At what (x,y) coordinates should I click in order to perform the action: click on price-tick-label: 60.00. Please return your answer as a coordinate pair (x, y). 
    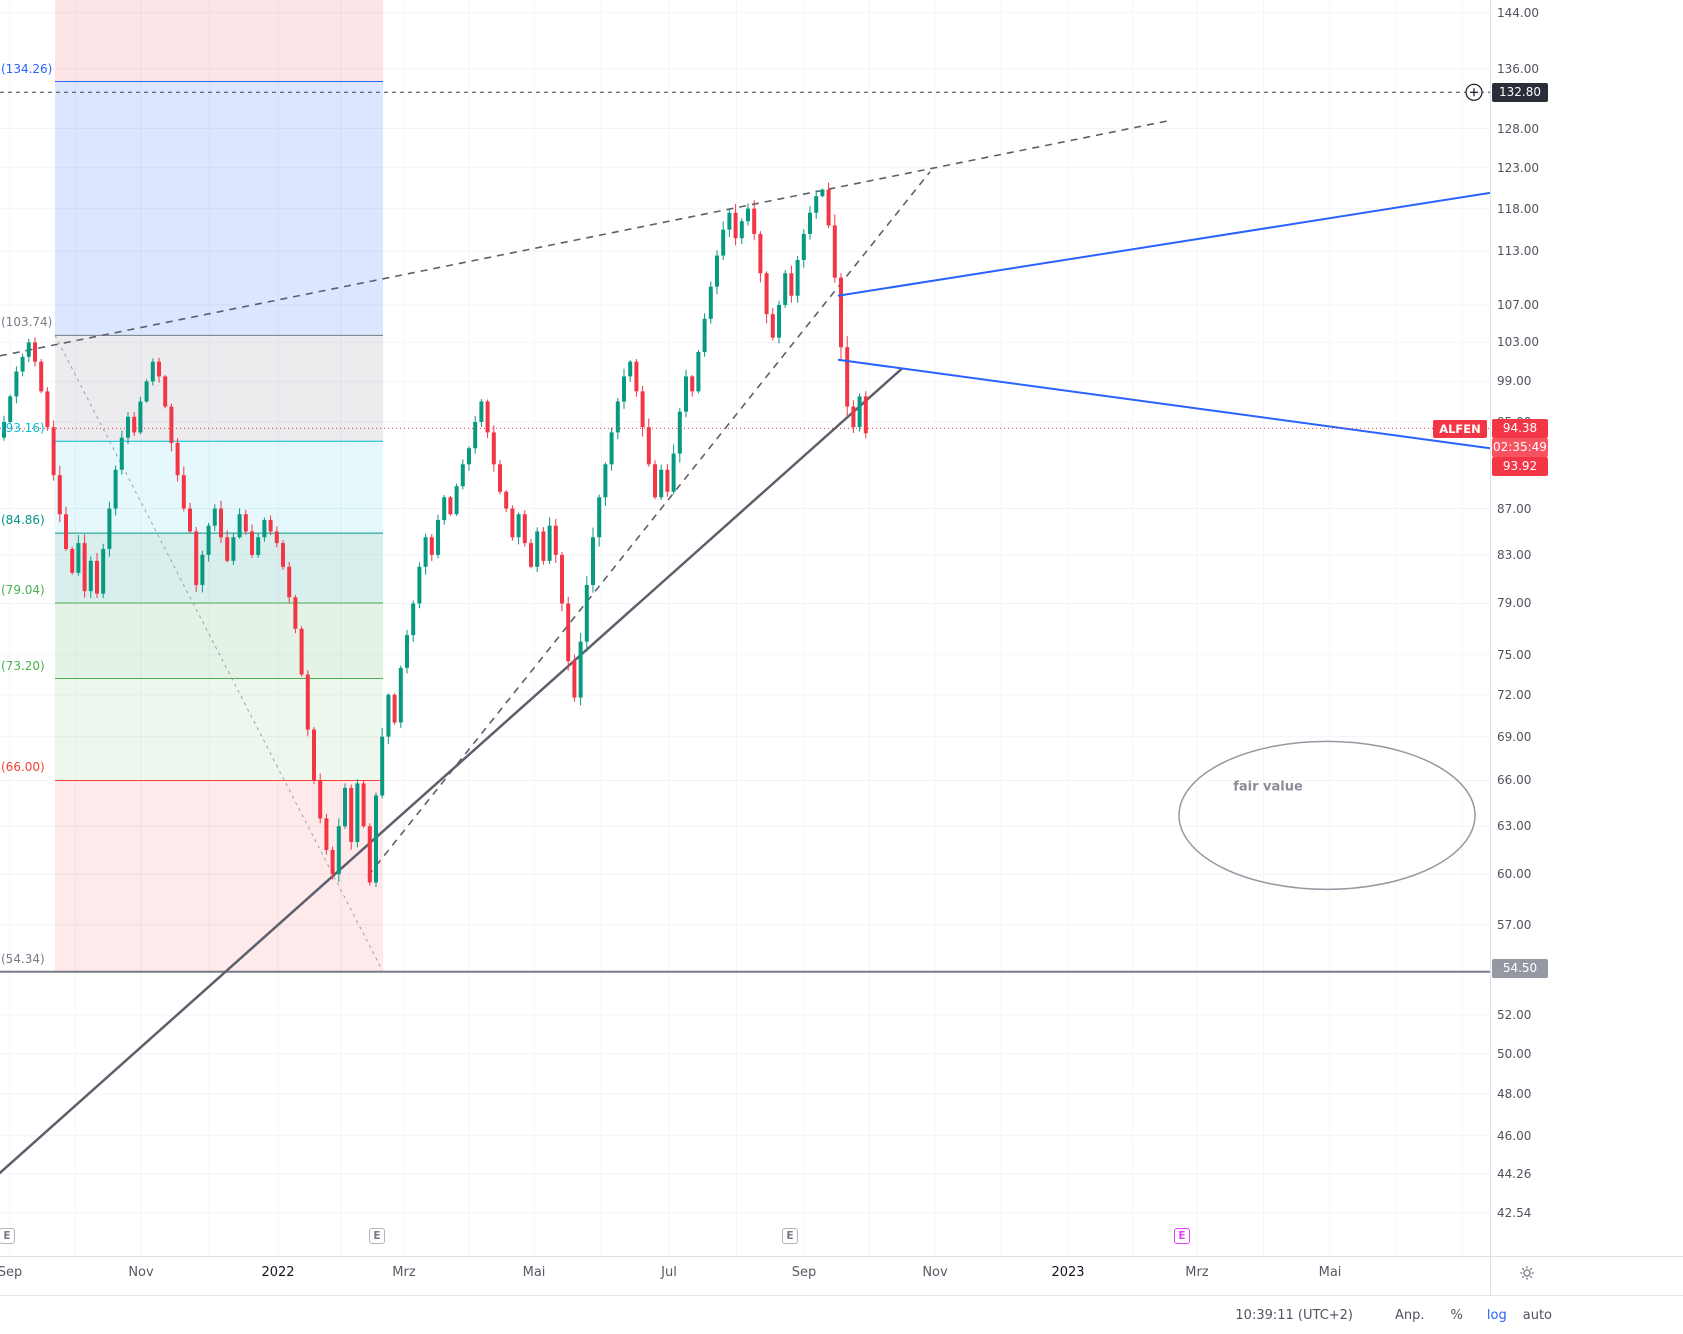
    Looking at the image, I should click on (1514, 874).